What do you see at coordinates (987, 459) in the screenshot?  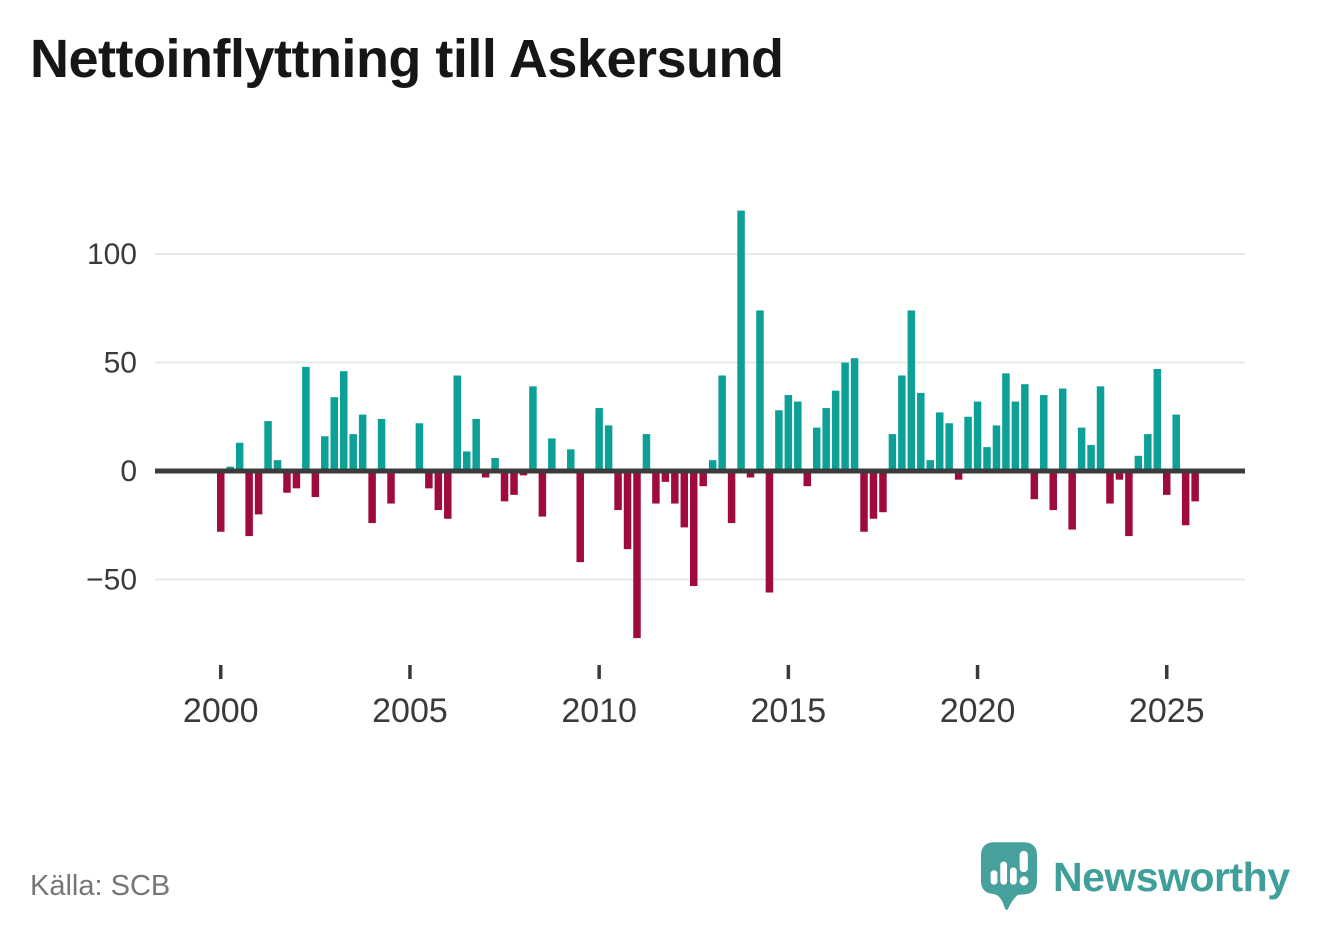 I see `bar-2020-q2` at bounding box center [987, 459].